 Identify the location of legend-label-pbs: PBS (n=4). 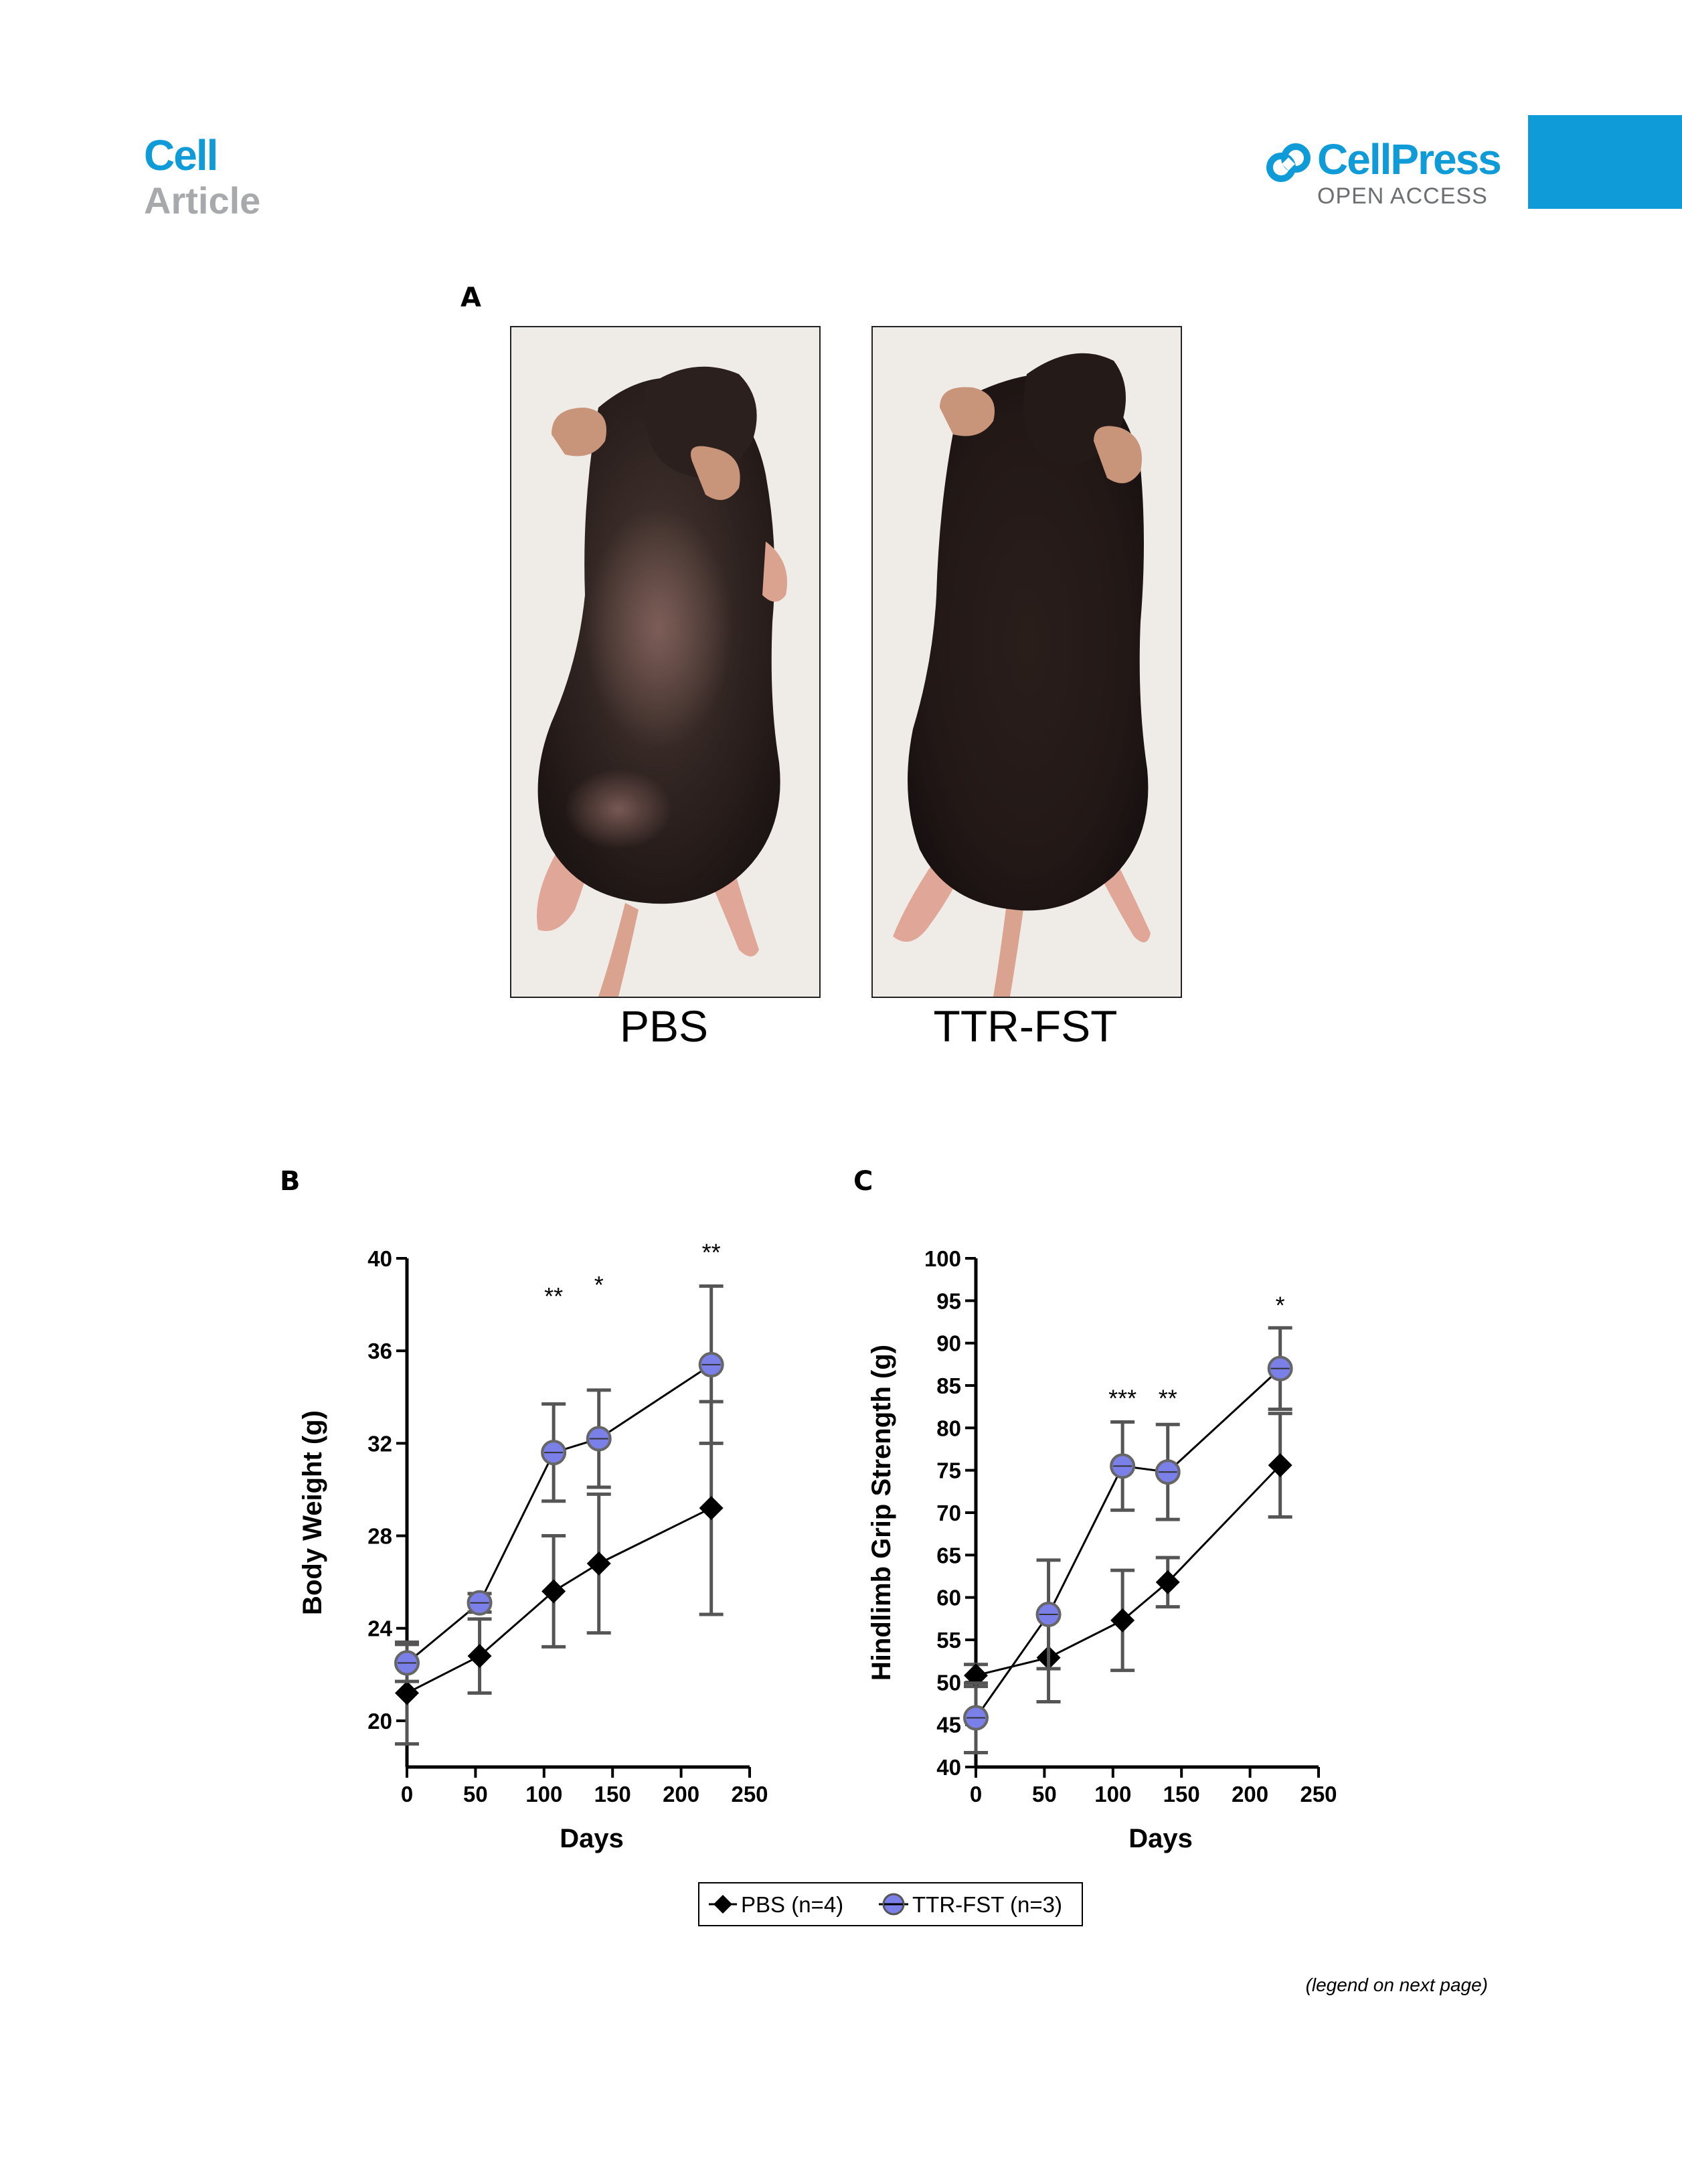
(792, 1904).